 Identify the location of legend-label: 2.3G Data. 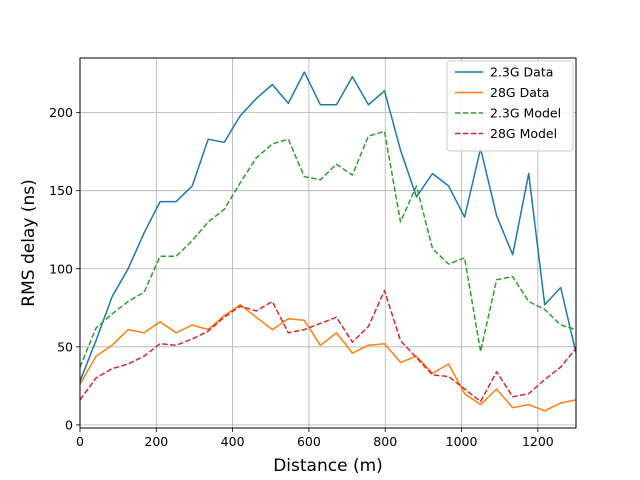
(521, 72).